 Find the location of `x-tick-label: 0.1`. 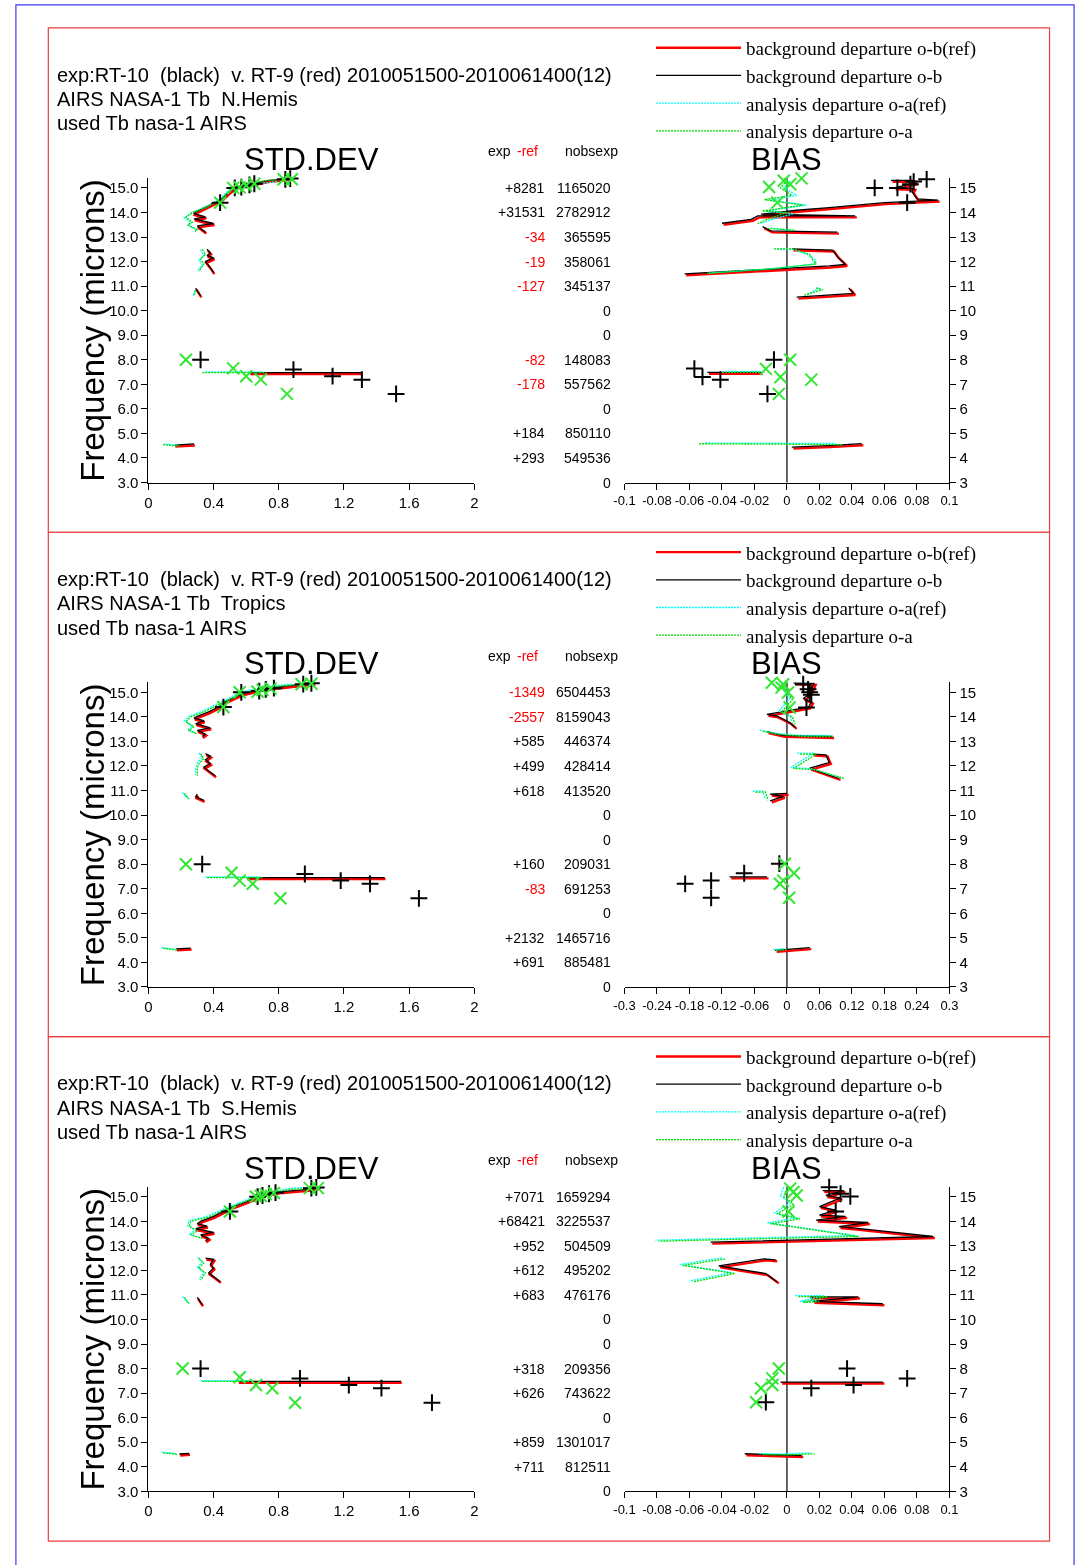

x-tick-label: 0.1 is located at coordinates (949, 501).